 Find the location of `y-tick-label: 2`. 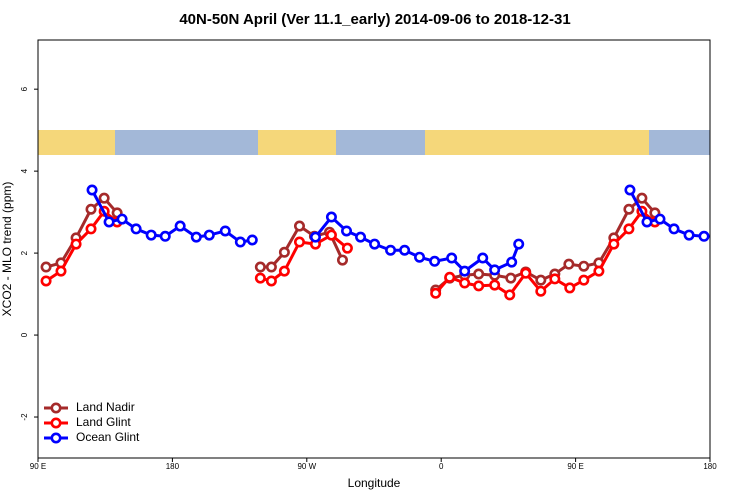

y-tick-label: 2 is located at coordinates (24, 252).